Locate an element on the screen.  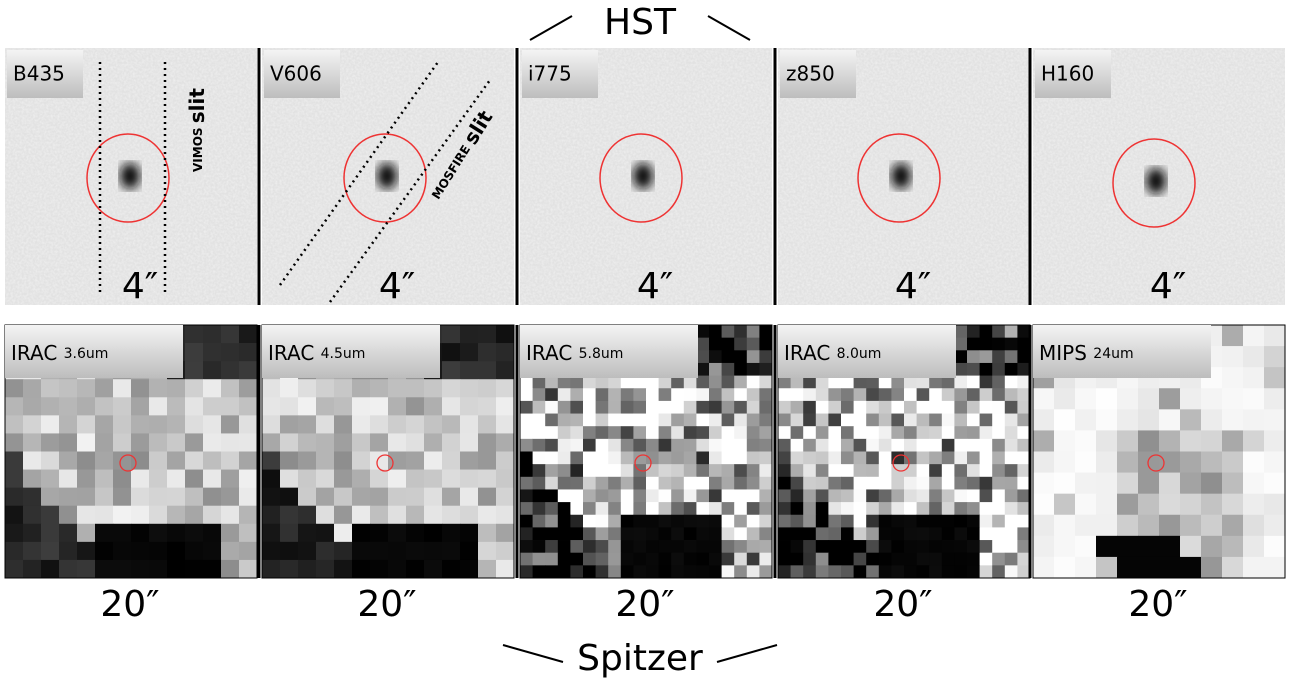
band: 24um is located at coordinates (1113, 354).